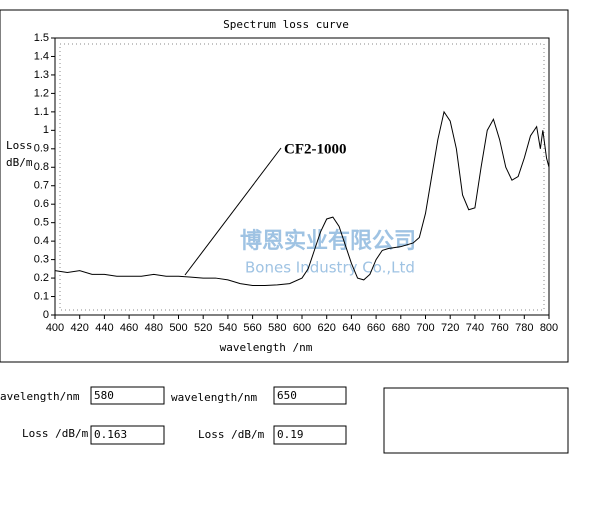 Image resolution: width=600 pixels, height=511 pixels. What do you see at coordinates (41, 296) in the screenshot?
I see `y-tick-label: 0.1` at bounding box center [41, 296].